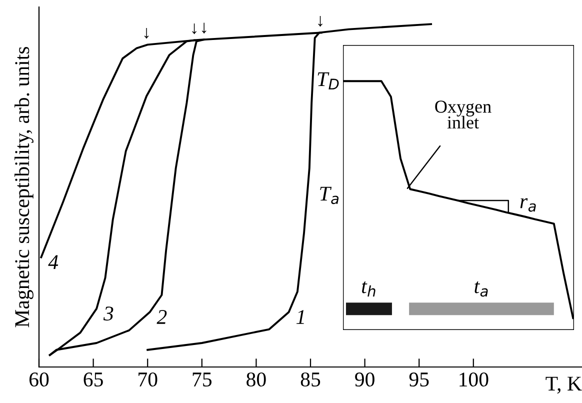 The width and height of the screenshot is (582, 403). Describe the element at coordinates (364, 379) in the screenshot. I see `x-tick-label: 90` at that location.